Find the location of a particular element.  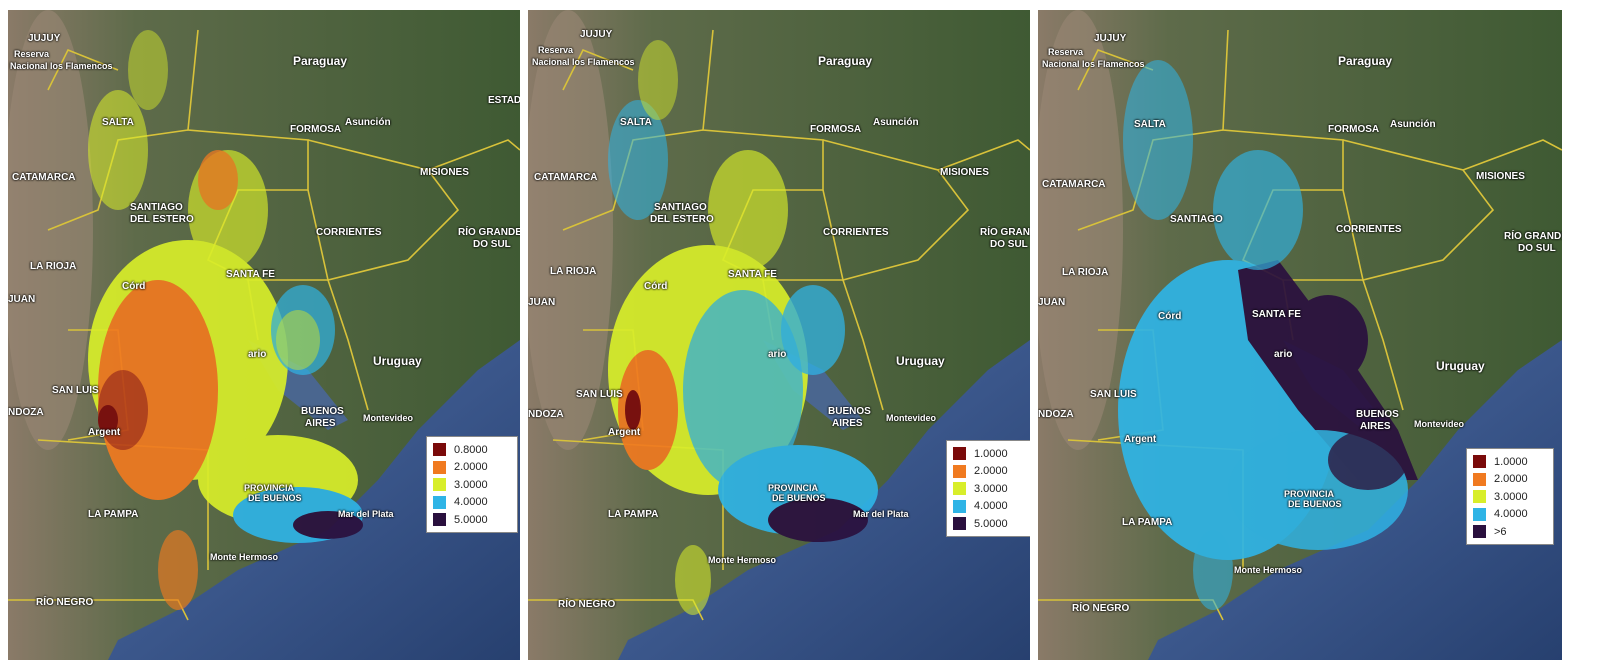

label-juan: JUAN is located at coordinates (1052, 302).